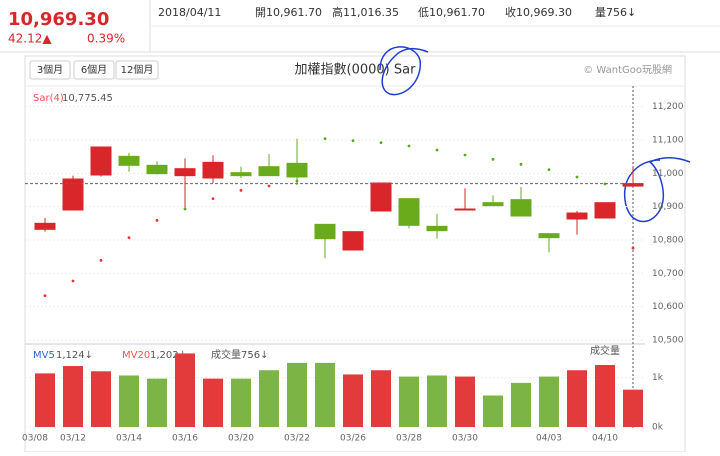 The image size is (720, 456). Describe the element at coordinates (48, 98) in the screenshot. I see `sar-label: Sar(4)` at that location.